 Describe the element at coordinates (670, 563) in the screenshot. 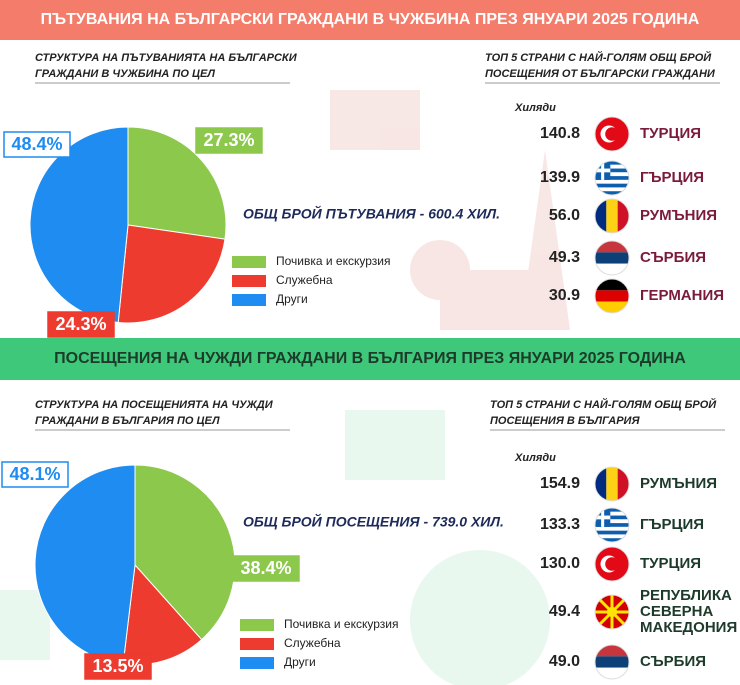

I see `country-name: ТУРЦИЯ` at that location.